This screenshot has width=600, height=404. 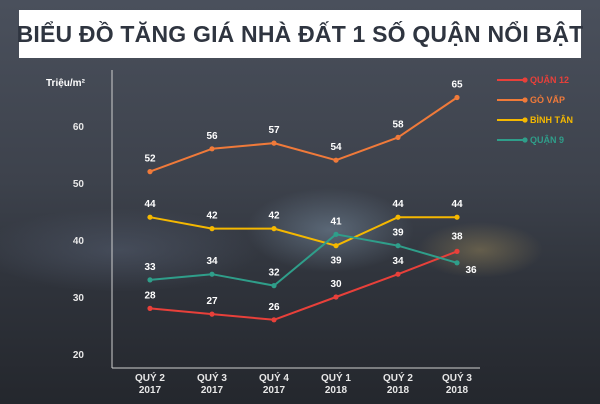 What do you see at coordinates (212, 136) in the screenshot?
I see `data-label: 56` at bounding box center [212, 136].